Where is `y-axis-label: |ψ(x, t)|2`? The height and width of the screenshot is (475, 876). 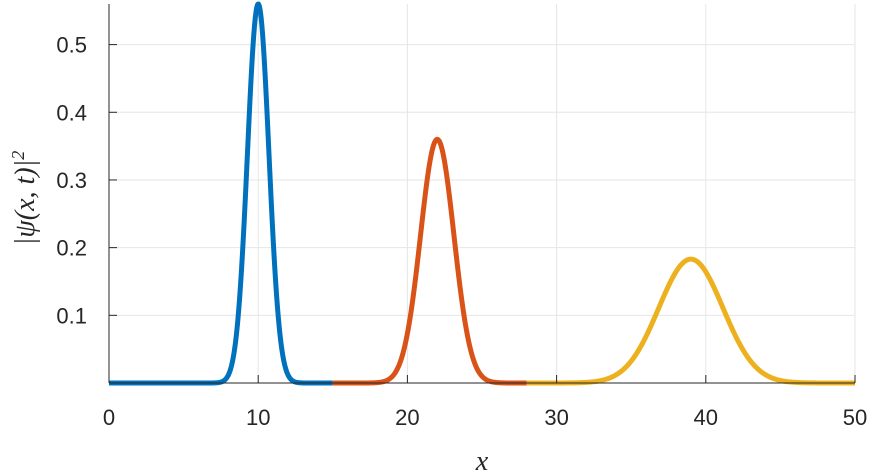 y-axis-label: |ψ(x, t)|2 is located at coordinates (24, 198).